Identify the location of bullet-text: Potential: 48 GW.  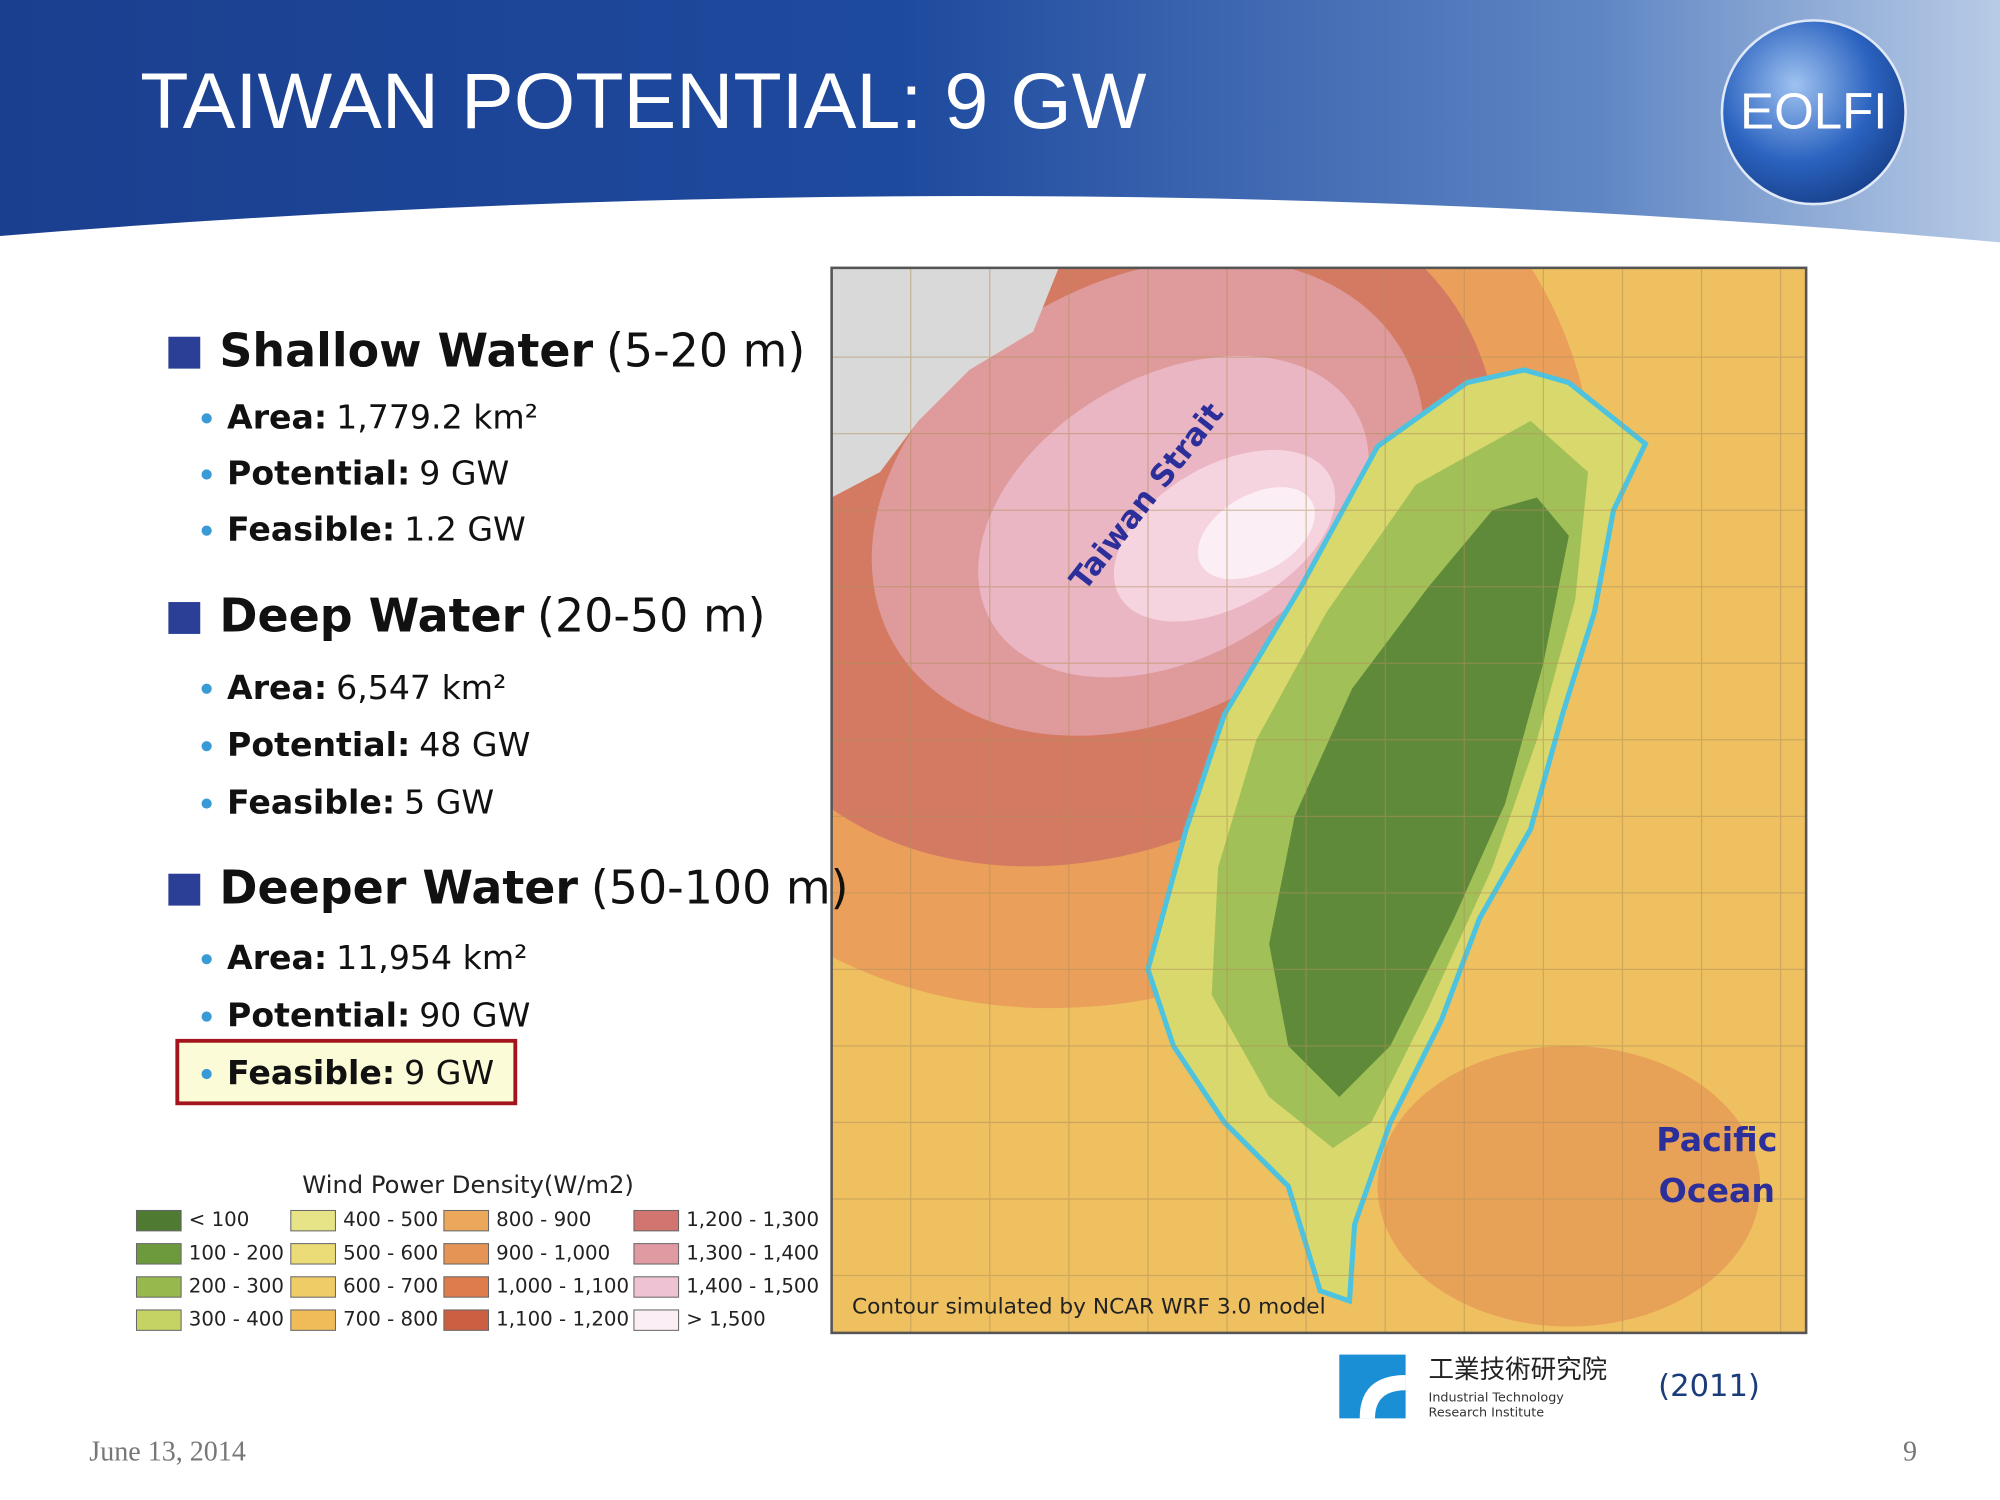
(378, 744).